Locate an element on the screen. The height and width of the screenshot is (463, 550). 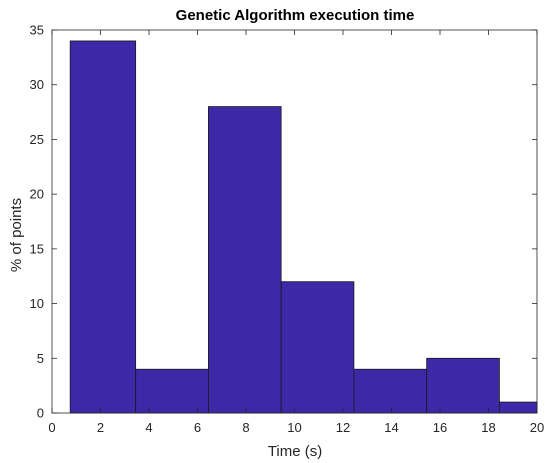
y-tick-label-6: 30 is located at coordinates (37, 84).